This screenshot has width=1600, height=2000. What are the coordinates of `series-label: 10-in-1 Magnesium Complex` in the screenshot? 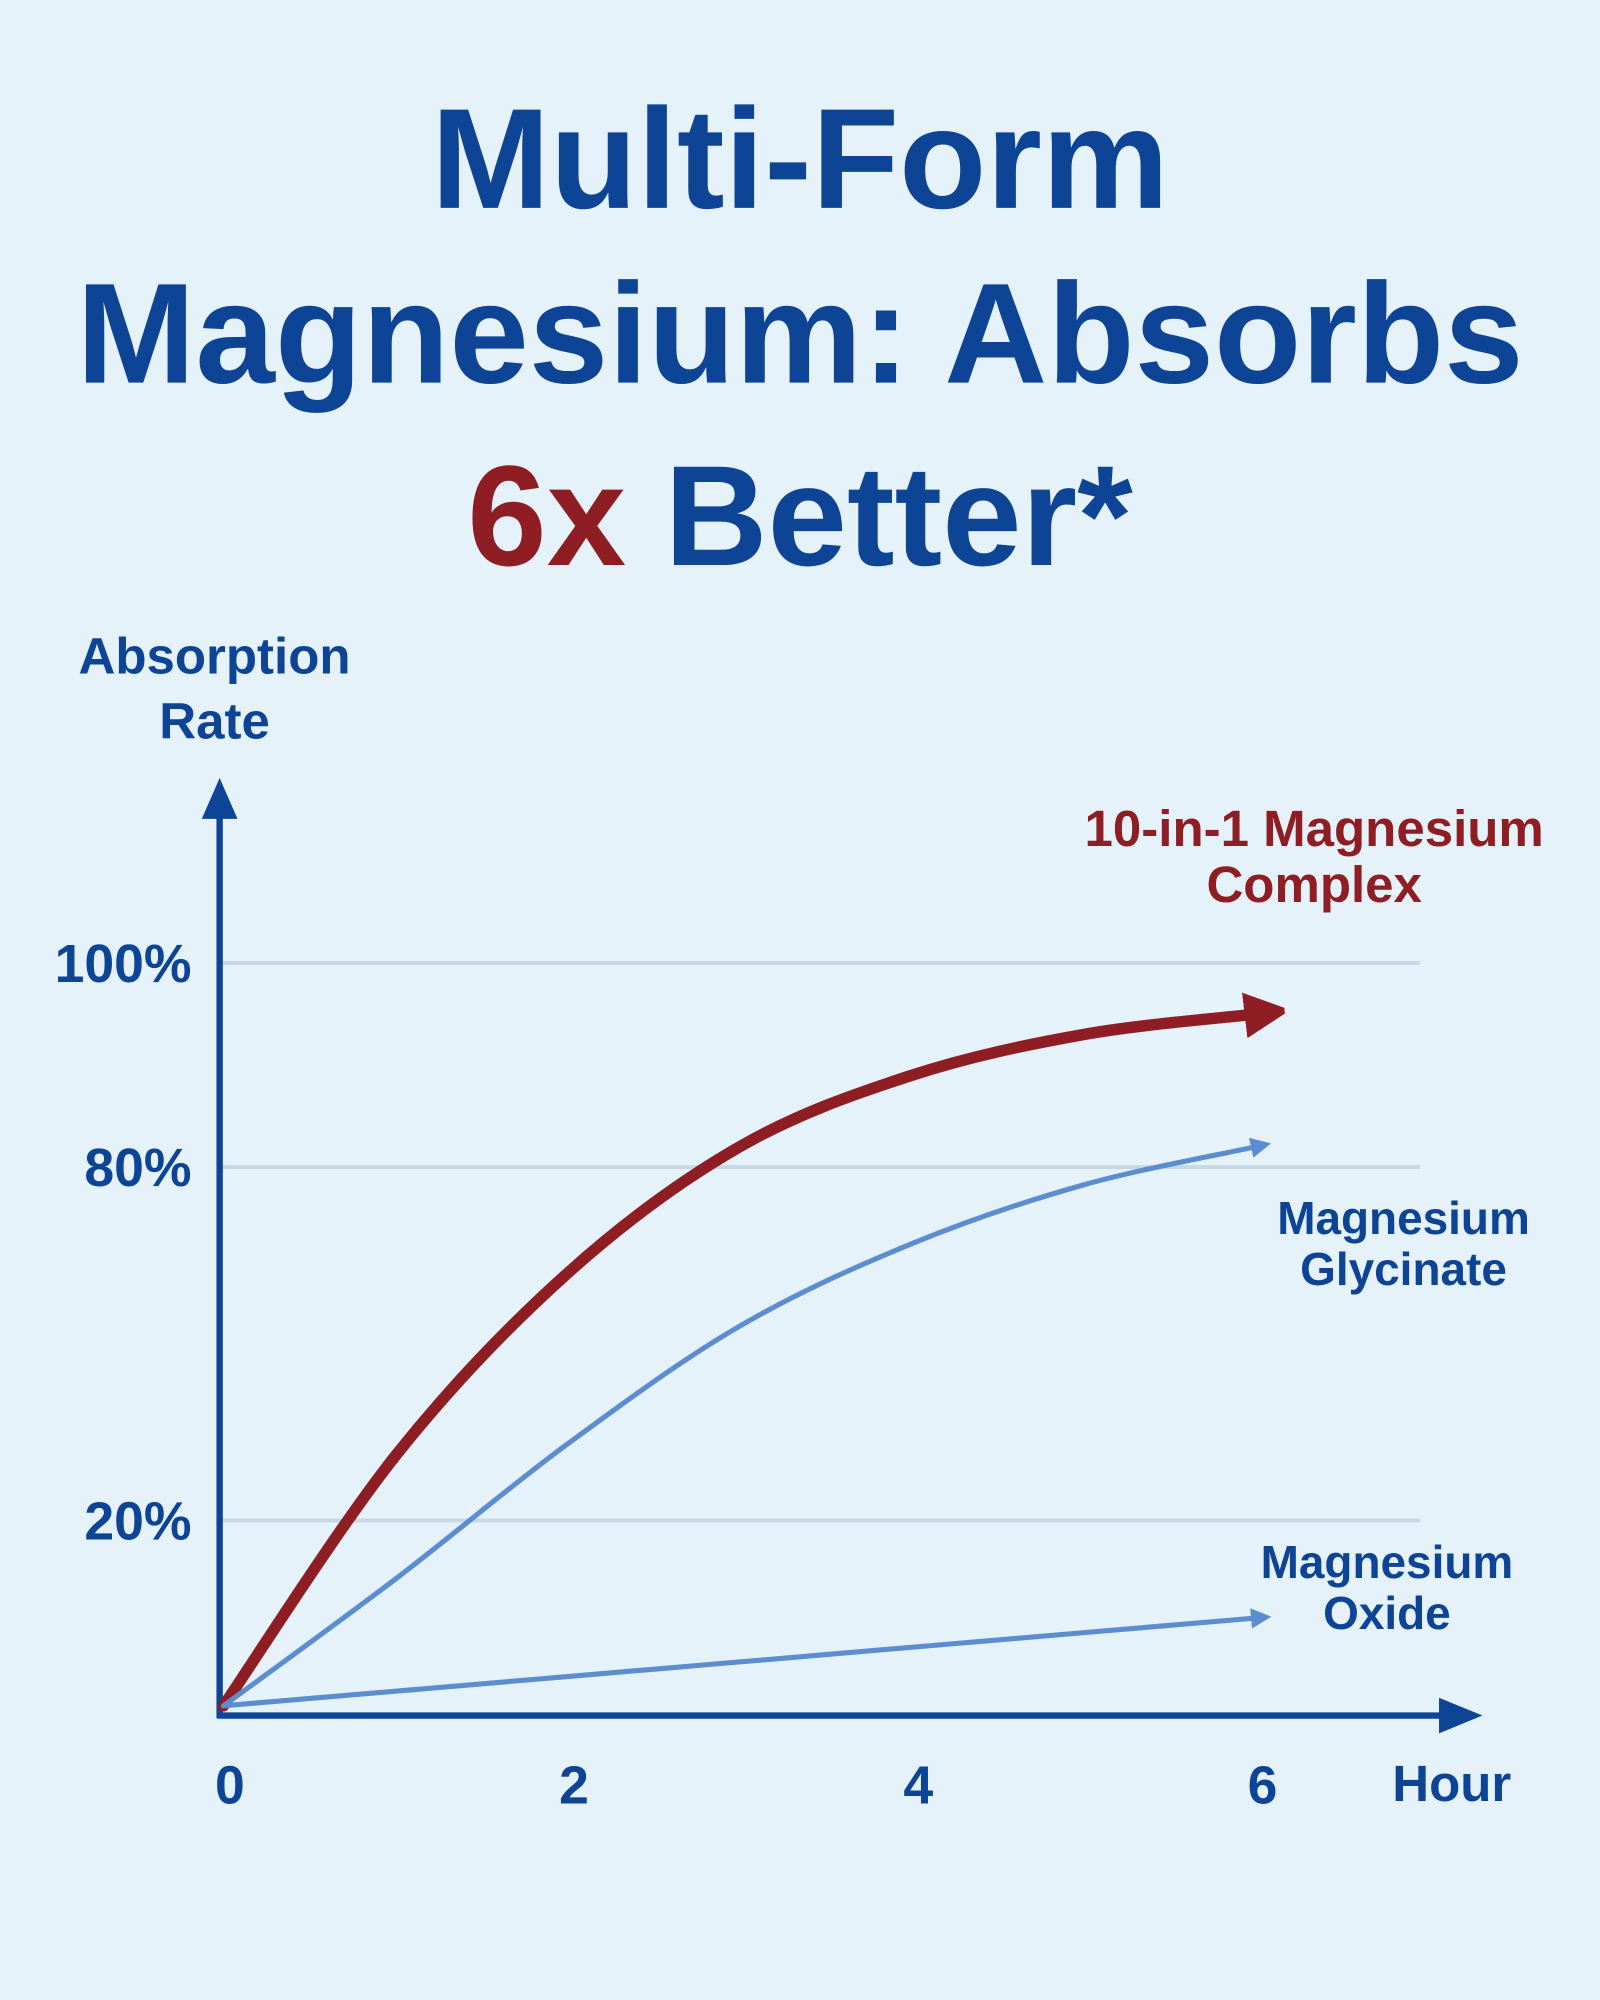 It's located at (1314, 857).